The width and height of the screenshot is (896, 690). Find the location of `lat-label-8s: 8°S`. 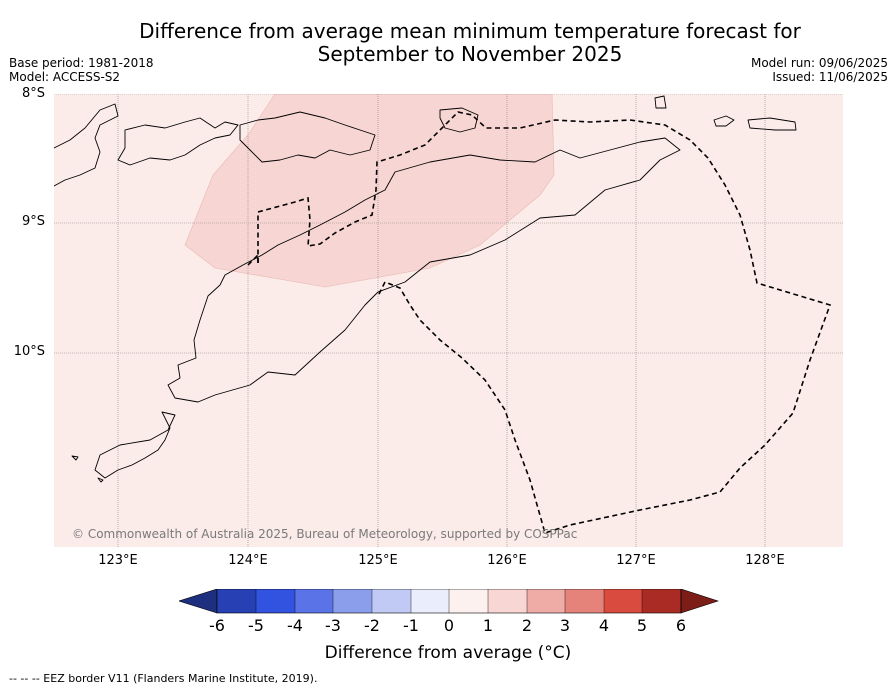

lat-label-8s: 8°S is located at coordinates (33, 93).